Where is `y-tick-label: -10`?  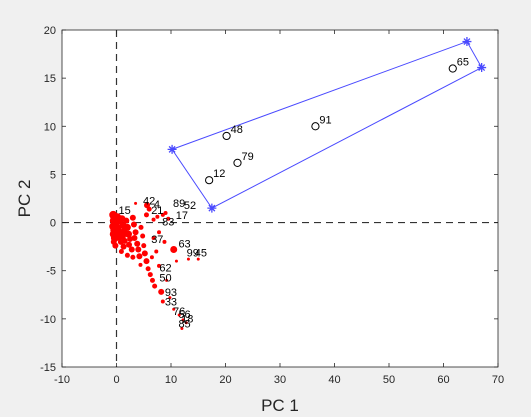 y-tick-label: -10 is located at coordinates (48, 320).